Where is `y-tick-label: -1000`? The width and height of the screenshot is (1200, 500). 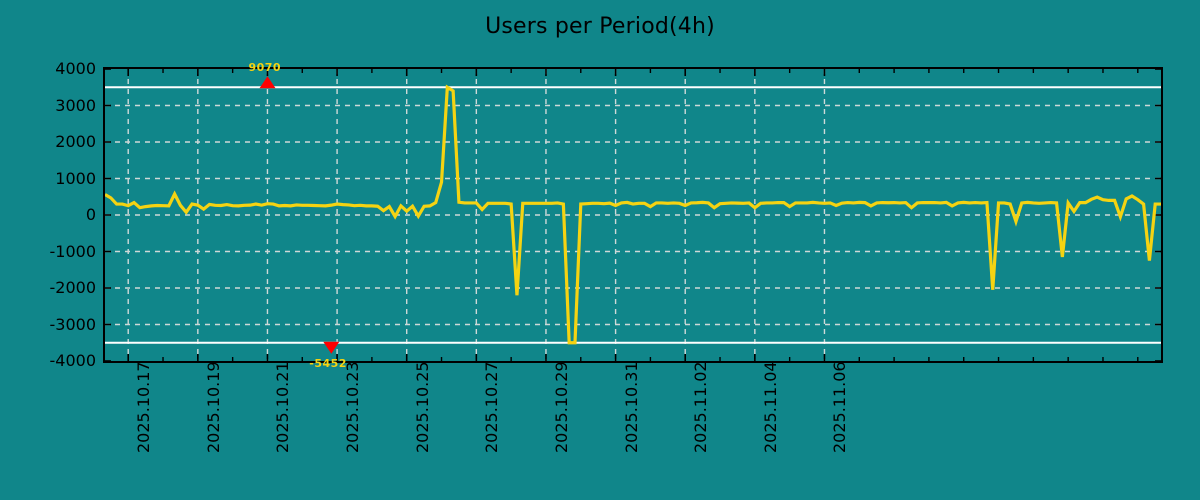 y-tick-label: -1000 is located at coordinates (73, 251).